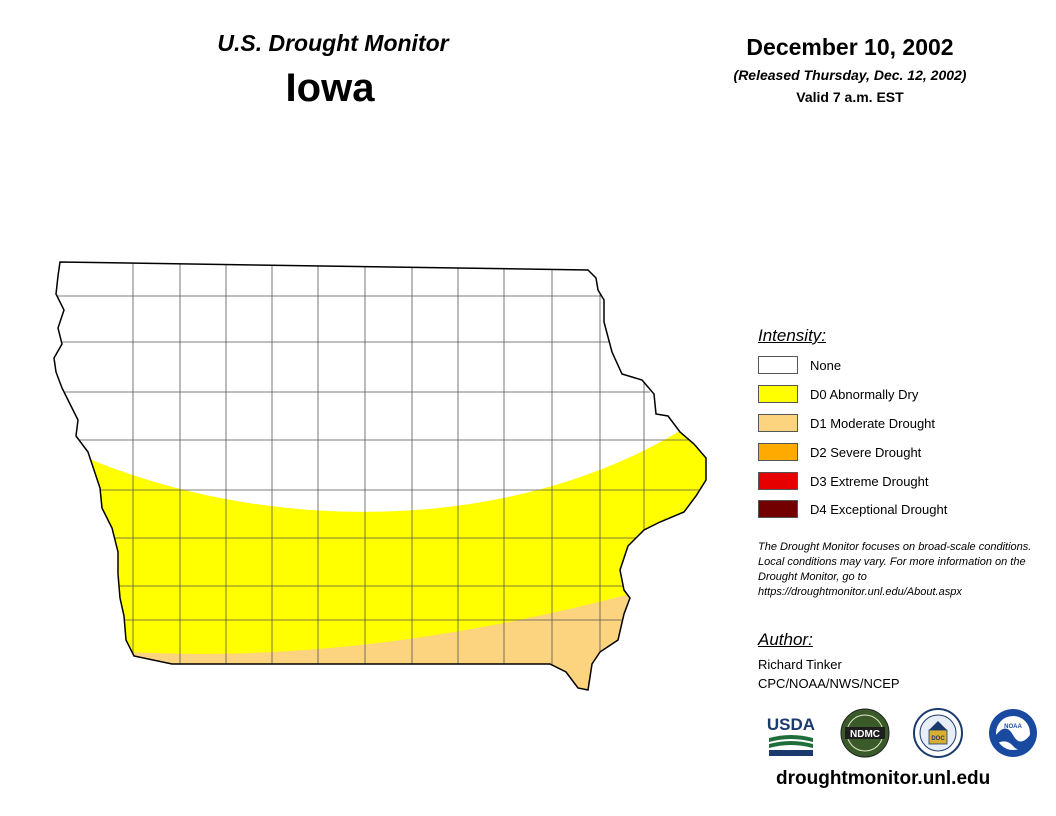 The width and height of the screenshot is (1056, 816). I want to click on release-date: (Released Thursday, Dec. 12, 2002), so click(850, 75).